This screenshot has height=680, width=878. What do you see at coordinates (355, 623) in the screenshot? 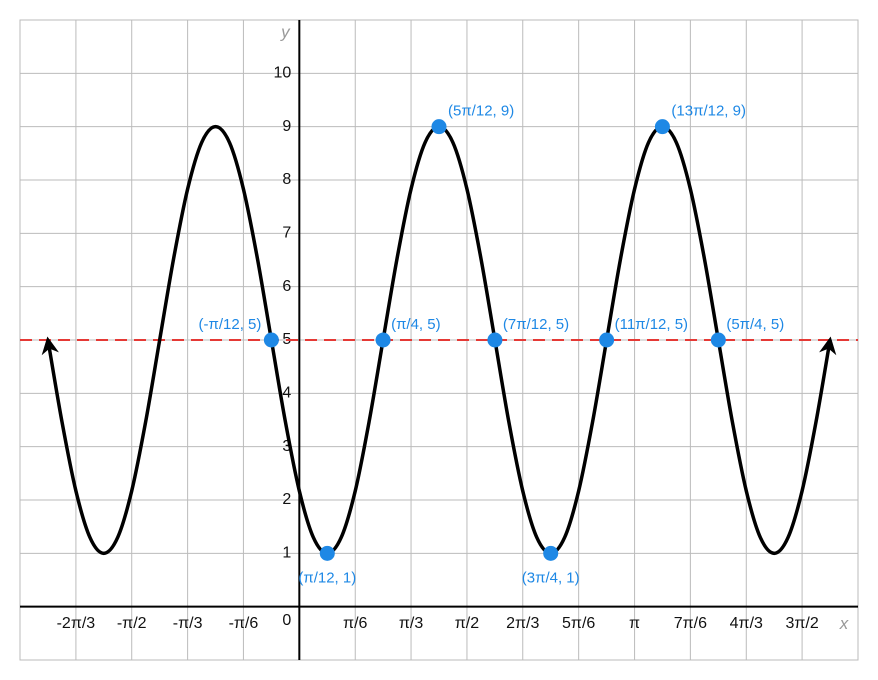
I see `x-tick-label: π/6` at bounding box center [355, 623].